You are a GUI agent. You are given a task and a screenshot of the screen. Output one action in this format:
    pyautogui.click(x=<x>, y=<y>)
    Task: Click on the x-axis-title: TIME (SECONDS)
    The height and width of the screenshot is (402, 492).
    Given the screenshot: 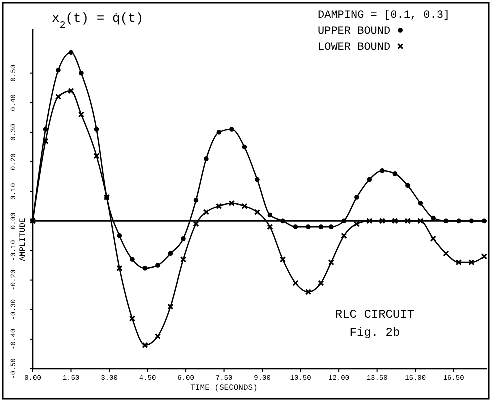 What is the action you would take?
    pyautogui.click(x=224, y=388)
    